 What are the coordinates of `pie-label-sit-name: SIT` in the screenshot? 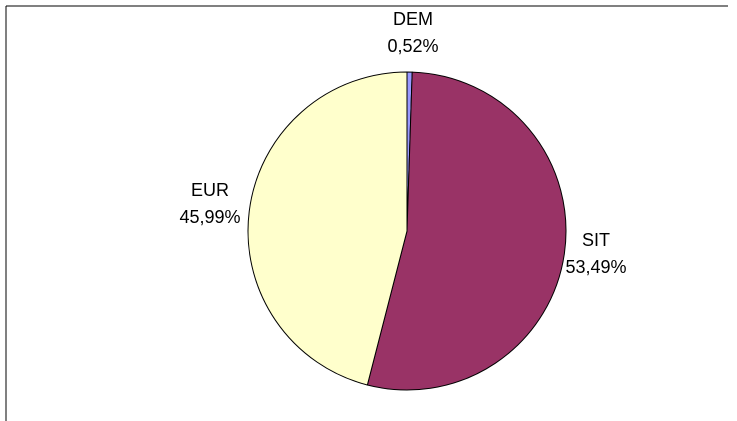 It's located at (596, 240).